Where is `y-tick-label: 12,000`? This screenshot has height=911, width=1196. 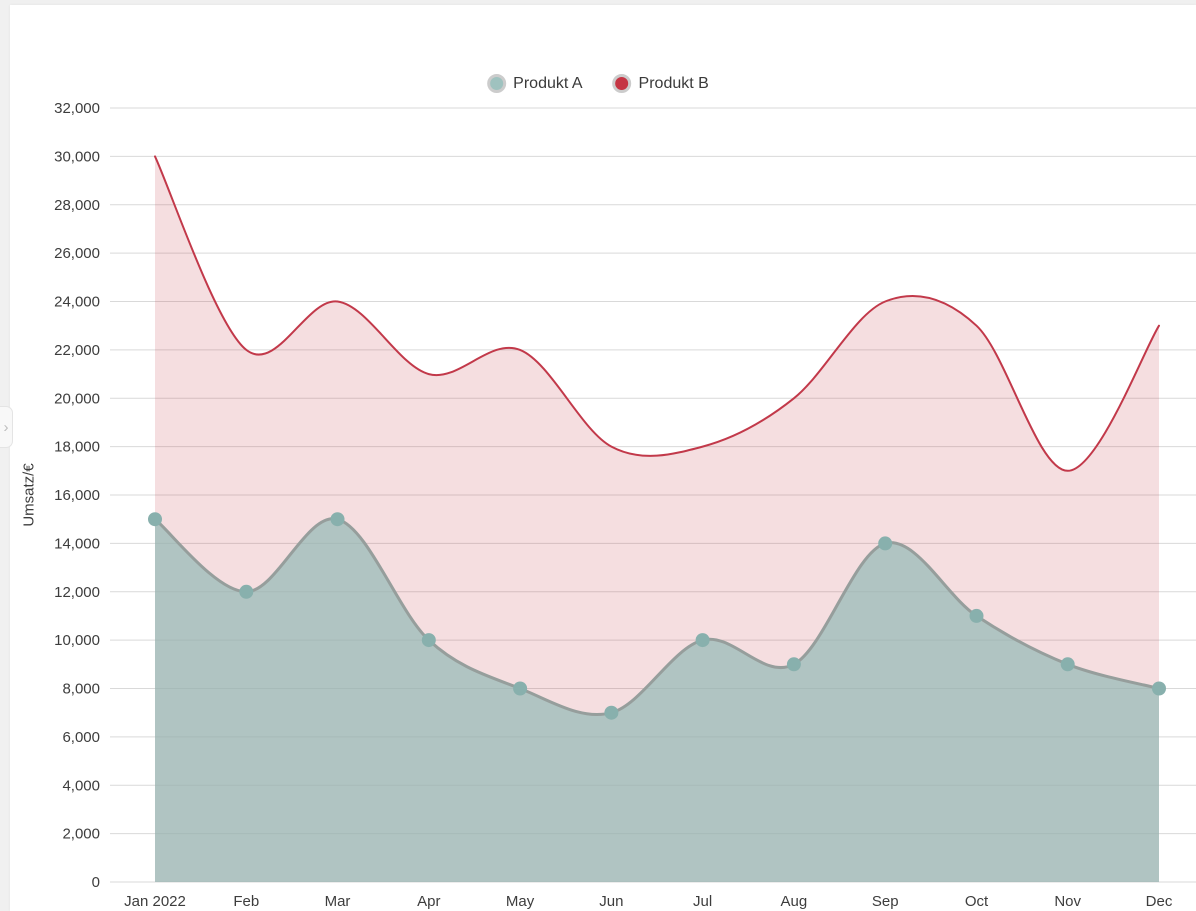 y-tick-label: 12,000 is located at coordinates (77, 592).